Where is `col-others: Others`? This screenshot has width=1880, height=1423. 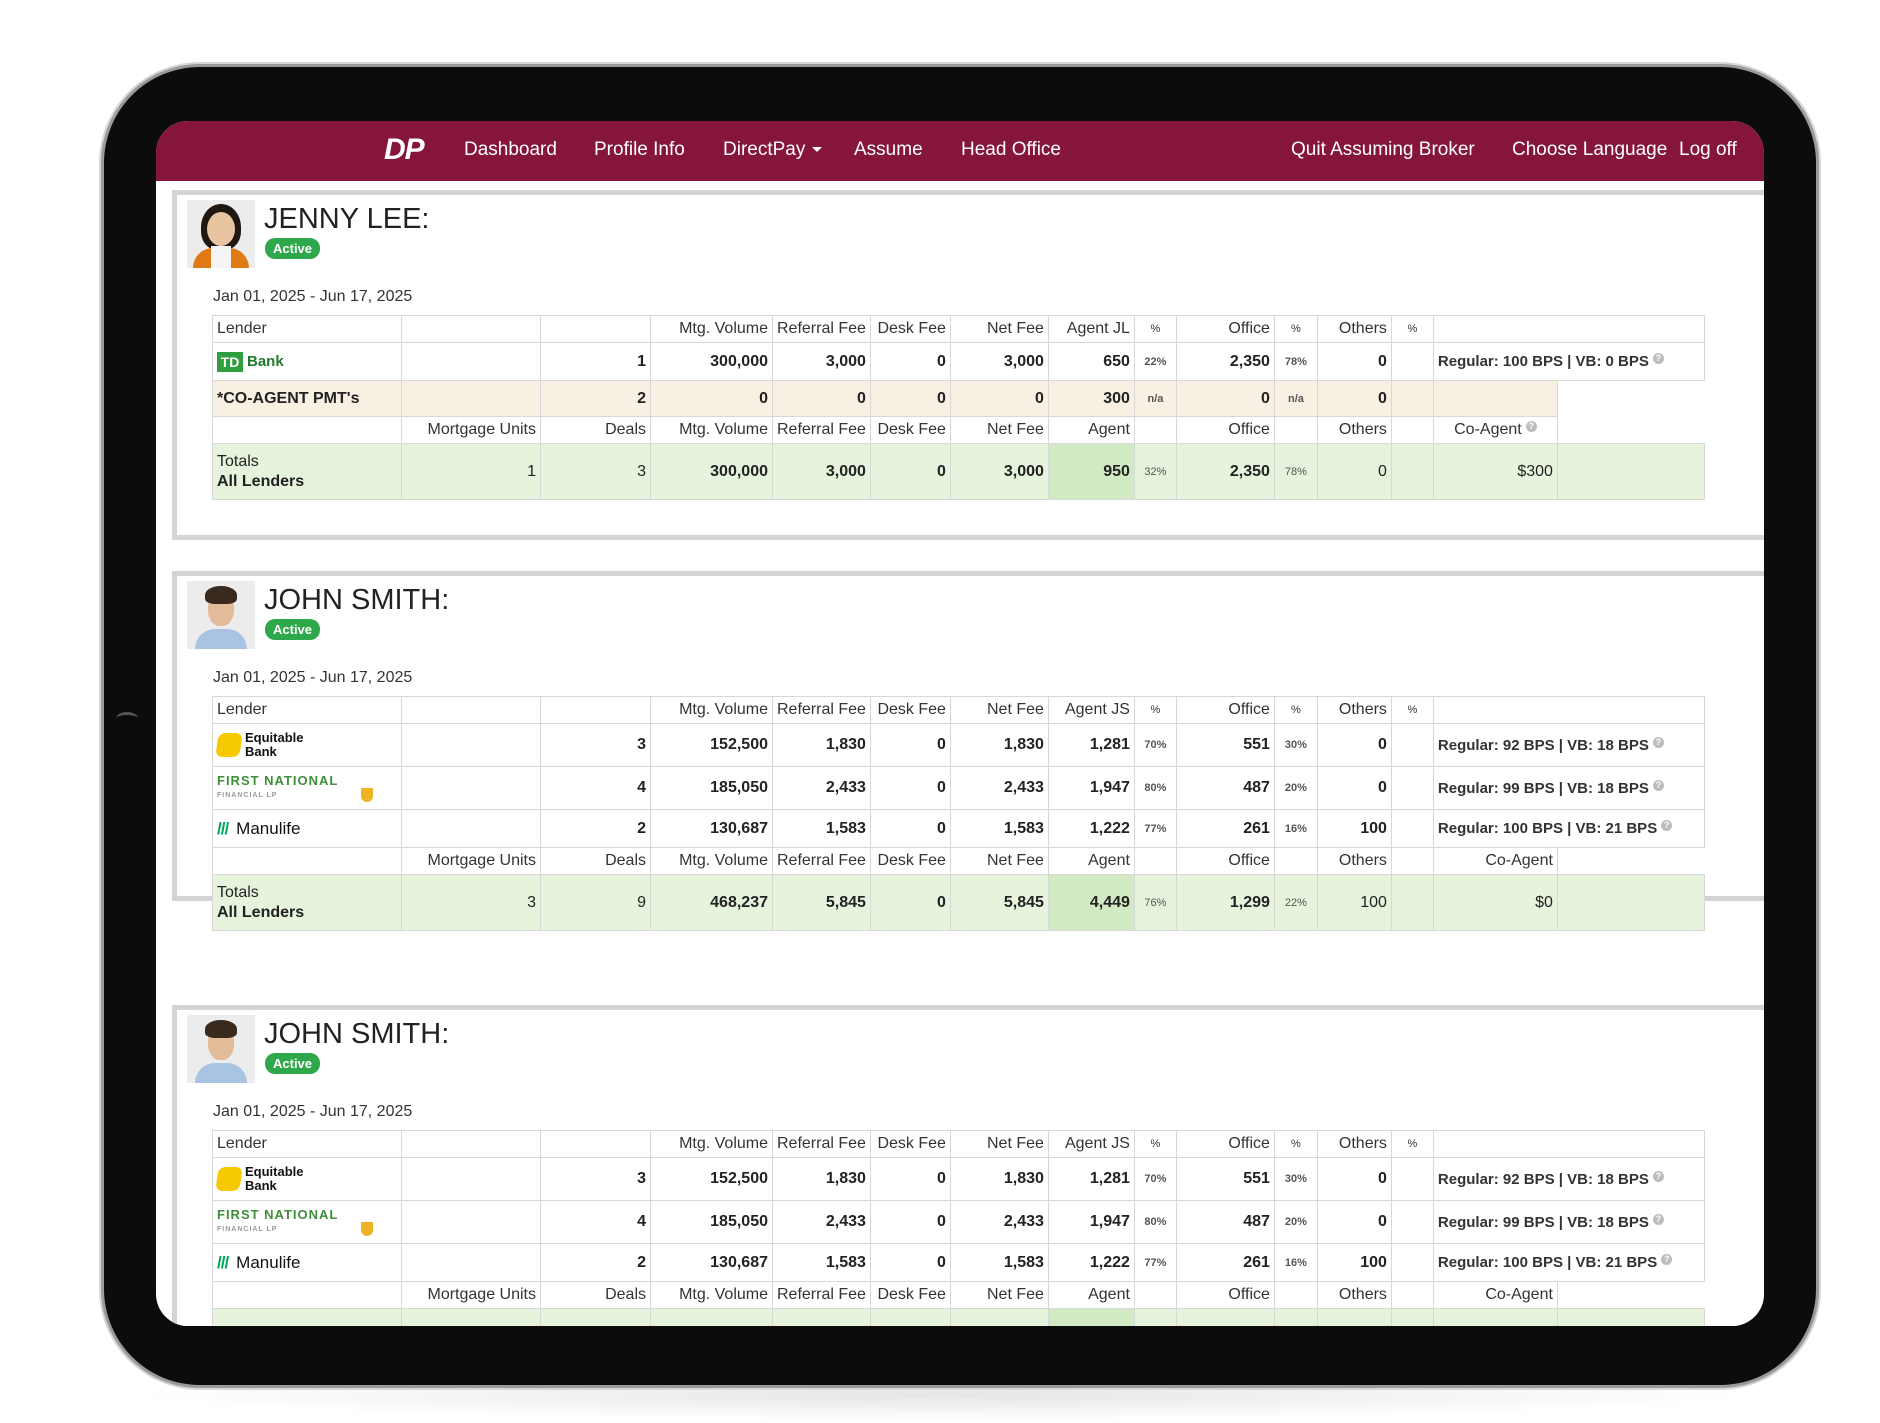 col-others: Others is located at coordinates (1354, 710).